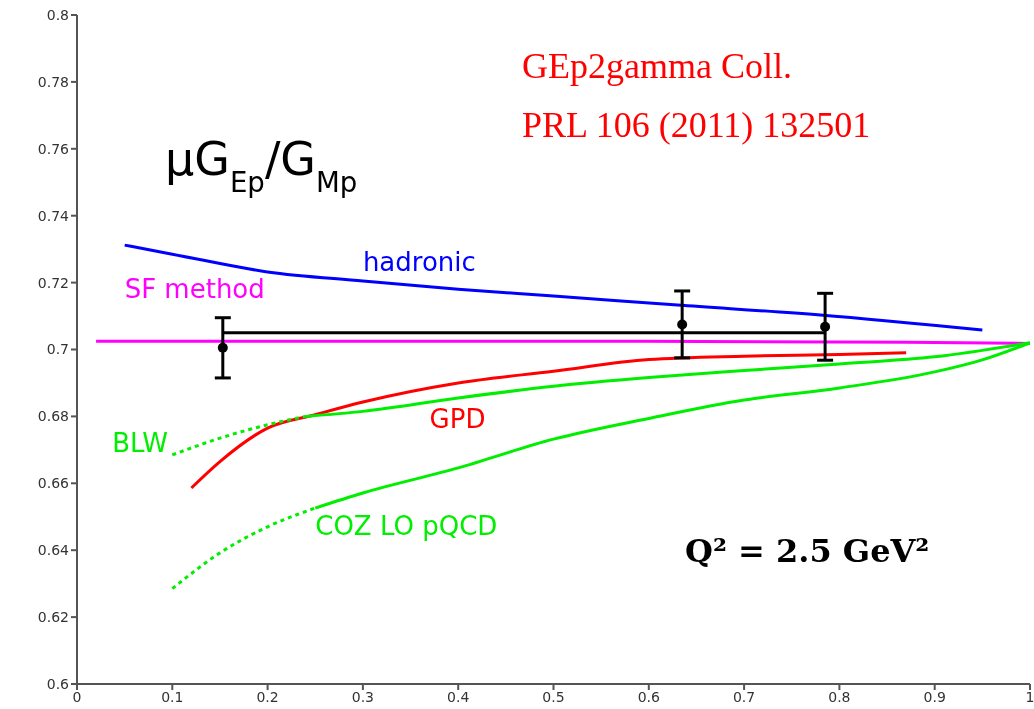 This screenshot has width=1034, height=709. What do you see at coordinates (261, 165) in the screenshot?
I see `annotation: μG$_{Ep}$/G$_{Mp}$` at bounding box center [261, 165].